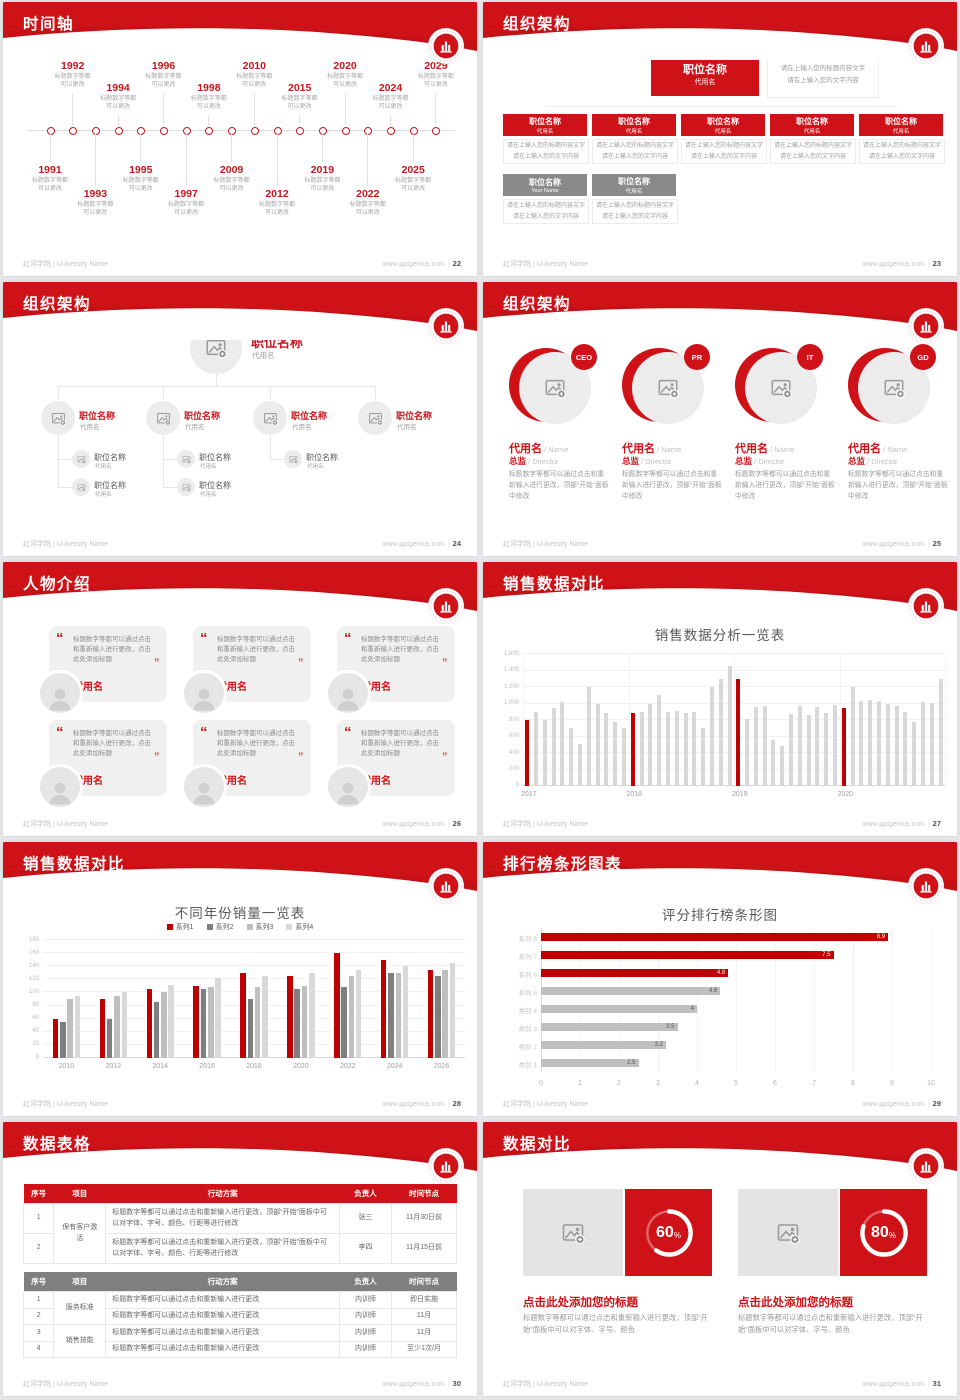  Describe the element at coordinates (118, 130) in the screenshot. I see `timeline-point` at that location.